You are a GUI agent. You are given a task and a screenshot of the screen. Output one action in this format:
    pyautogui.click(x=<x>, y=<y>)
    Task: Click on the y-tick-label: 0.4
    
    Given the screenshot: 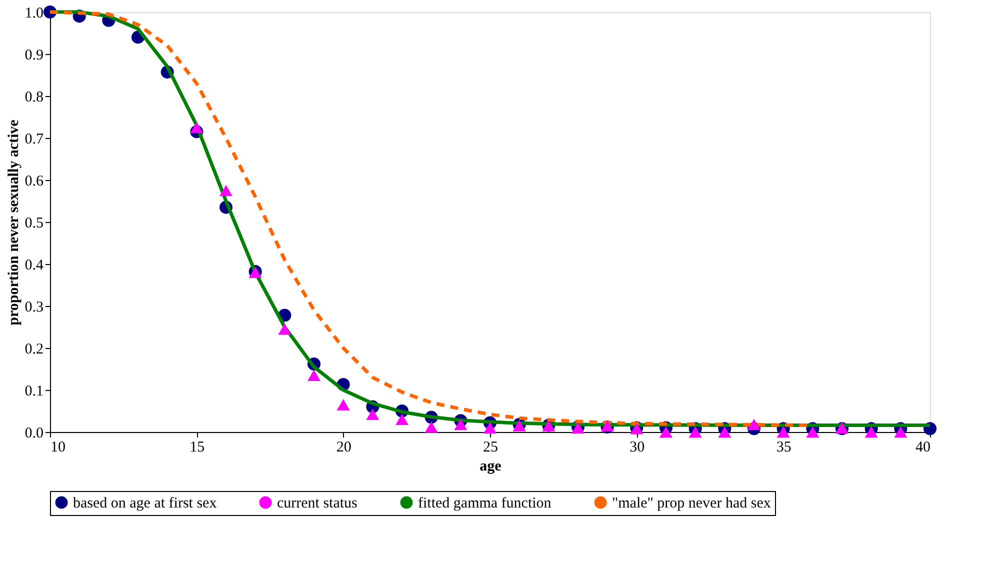 What is the action you would take?
    pyautogui.click(x=34, y=266)
    